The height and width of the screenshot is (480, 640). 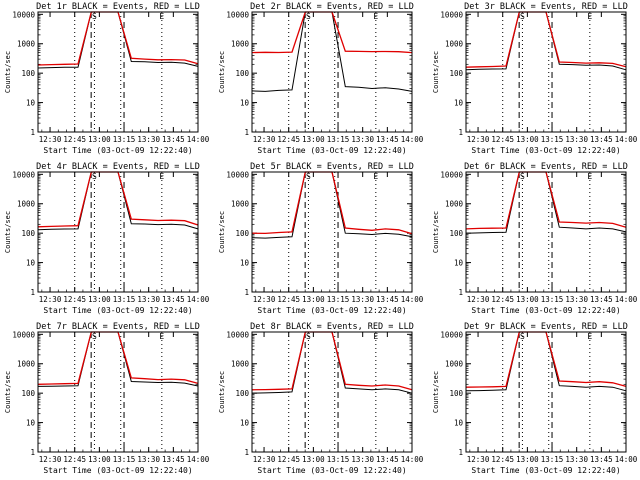 I want to click on plot-title: Det 8r BLACK = Events, RED = LLD, so click(x=332, y=327).